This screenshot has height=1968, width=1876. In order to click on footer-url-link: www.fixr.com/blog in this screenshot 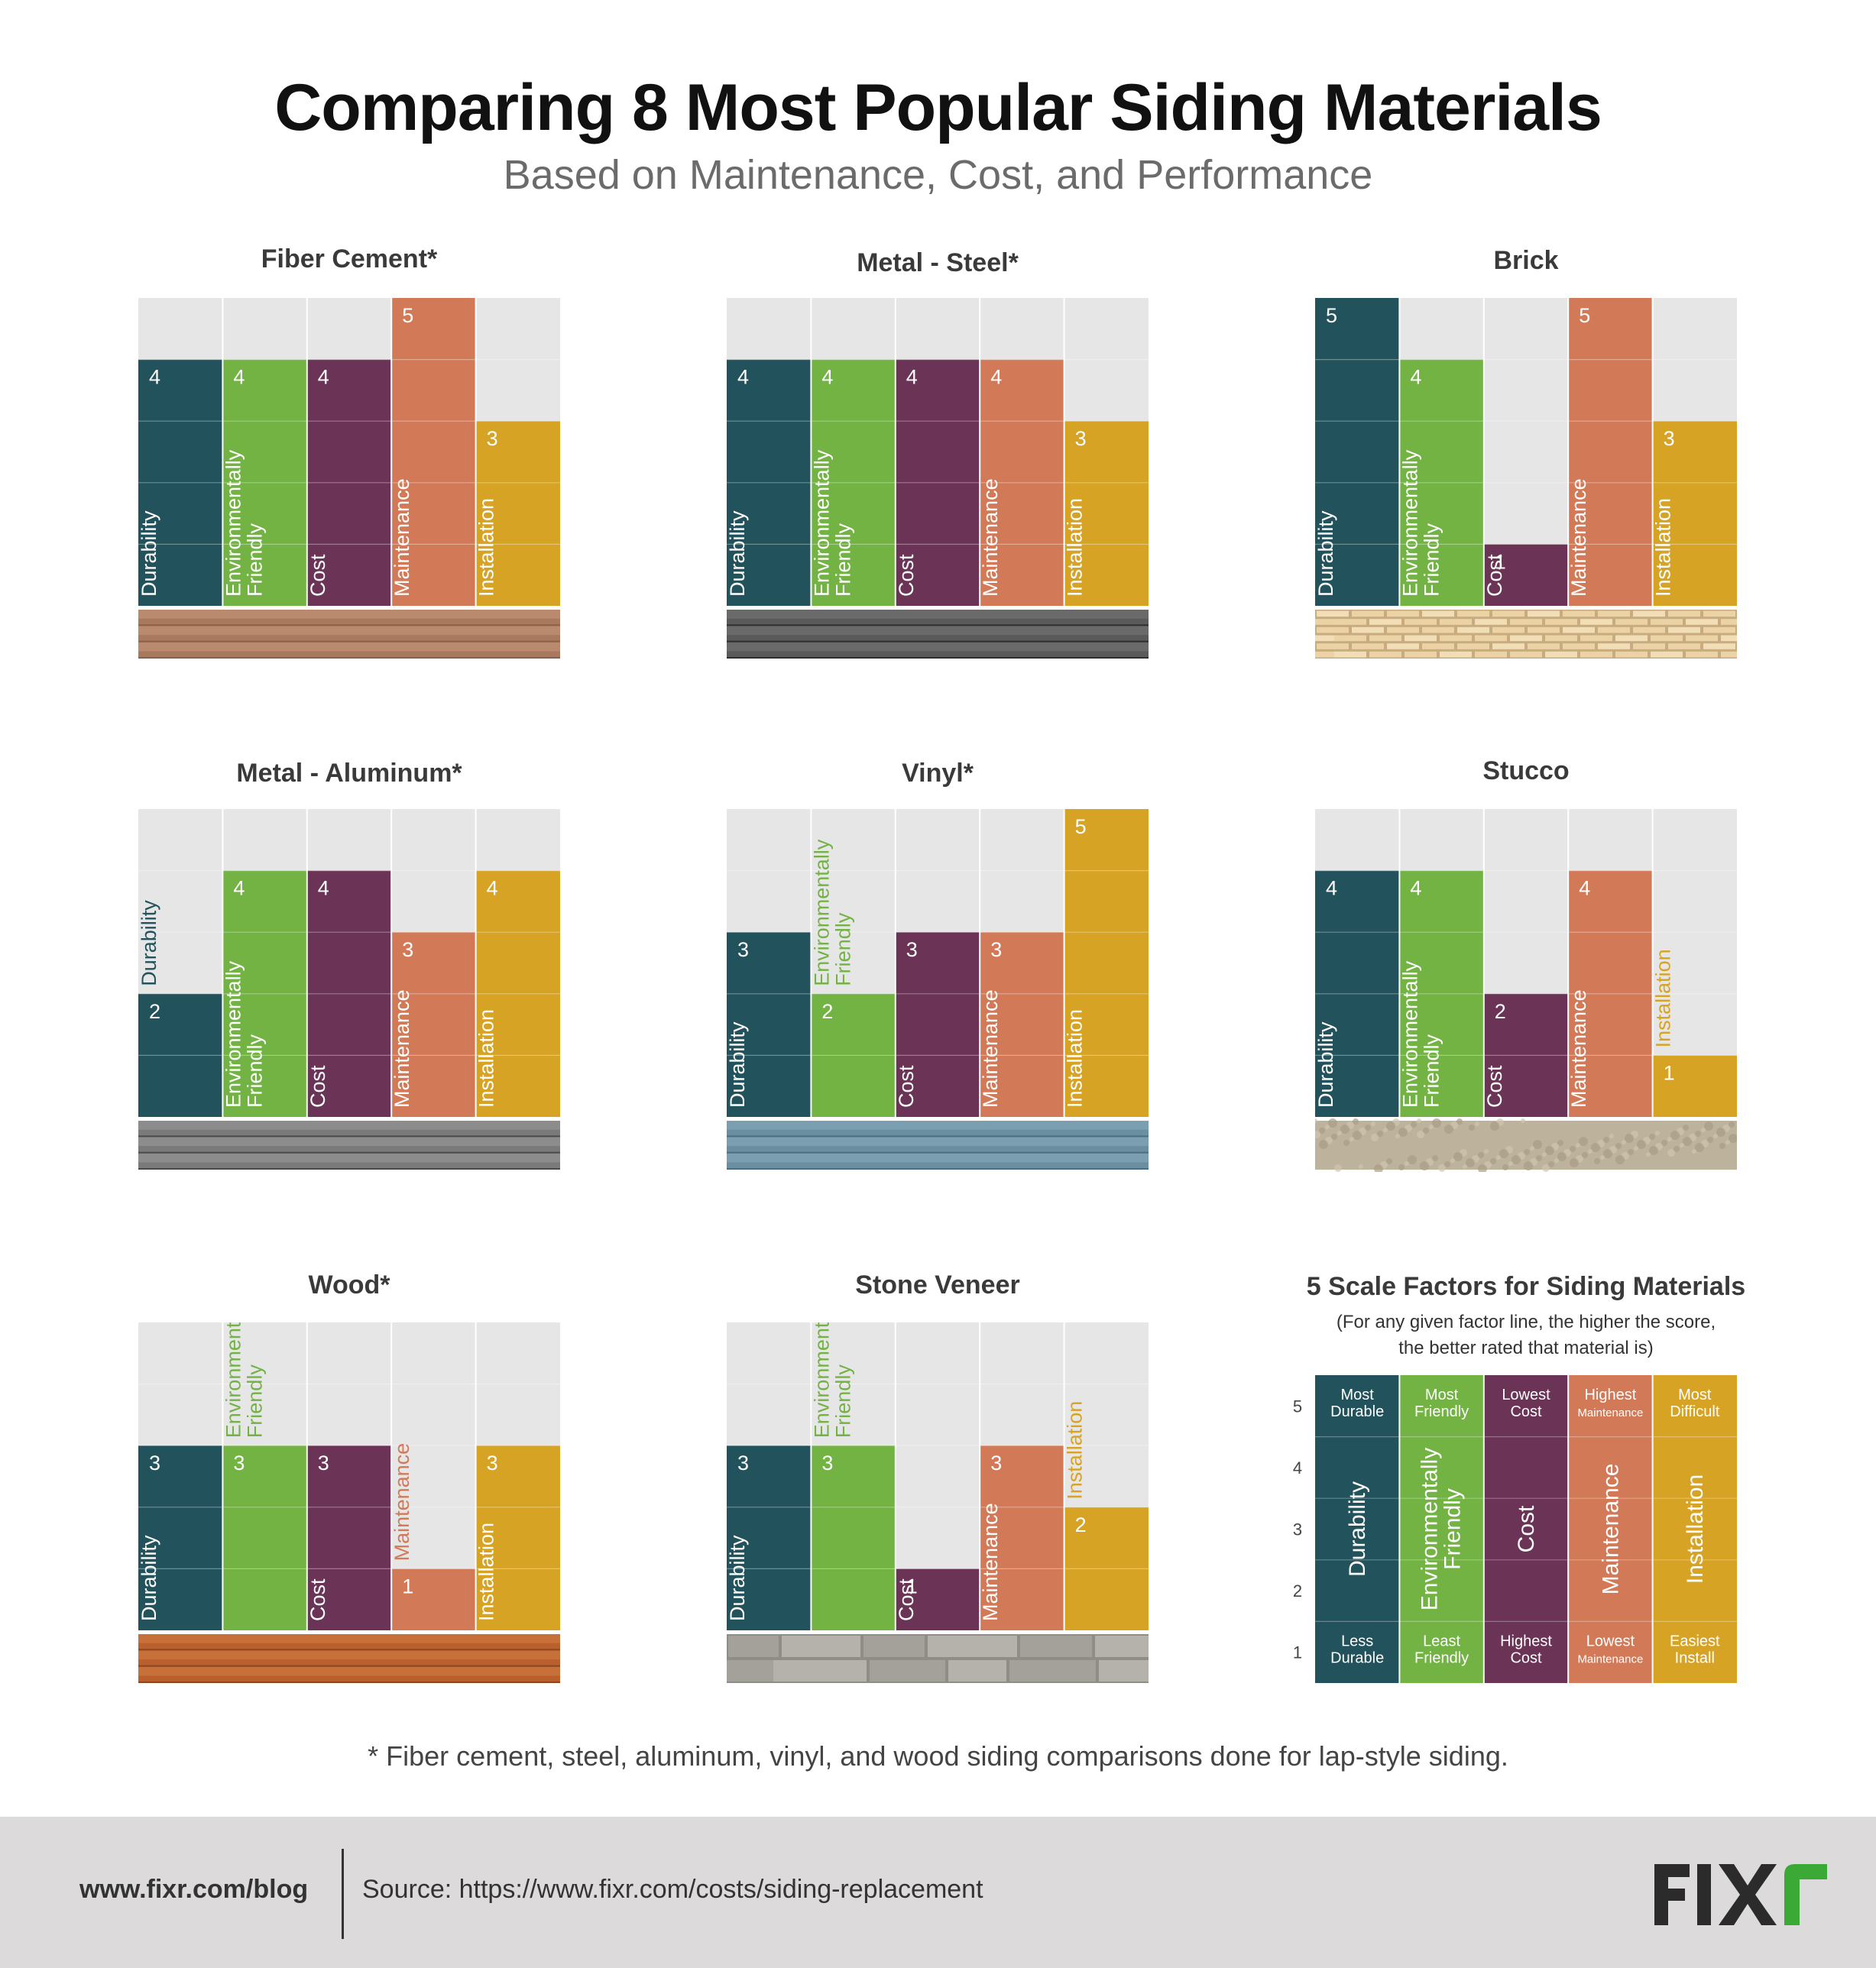, I will do `click(194, 1889)`.